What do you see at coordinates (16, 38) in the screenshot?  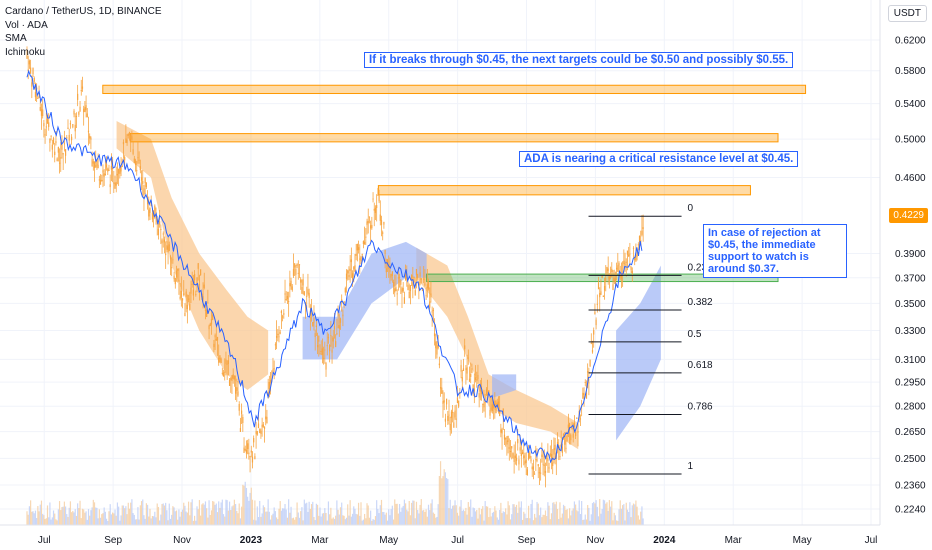 I see `indicator-sma: SMA` at bounding box center [16, 38].